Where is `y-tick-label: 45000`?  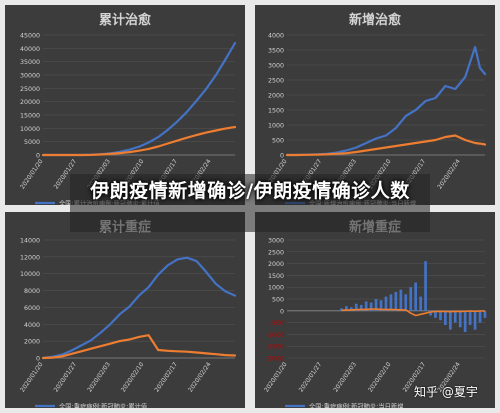 y-tick-label: 45000 is located at coordinates (30, 36).